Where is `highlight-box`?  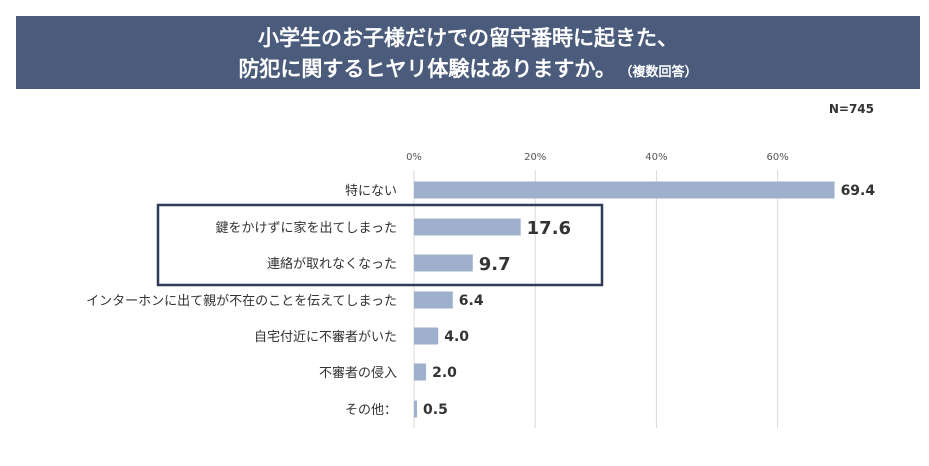 highlight-box is located at coordinates (380, 245).